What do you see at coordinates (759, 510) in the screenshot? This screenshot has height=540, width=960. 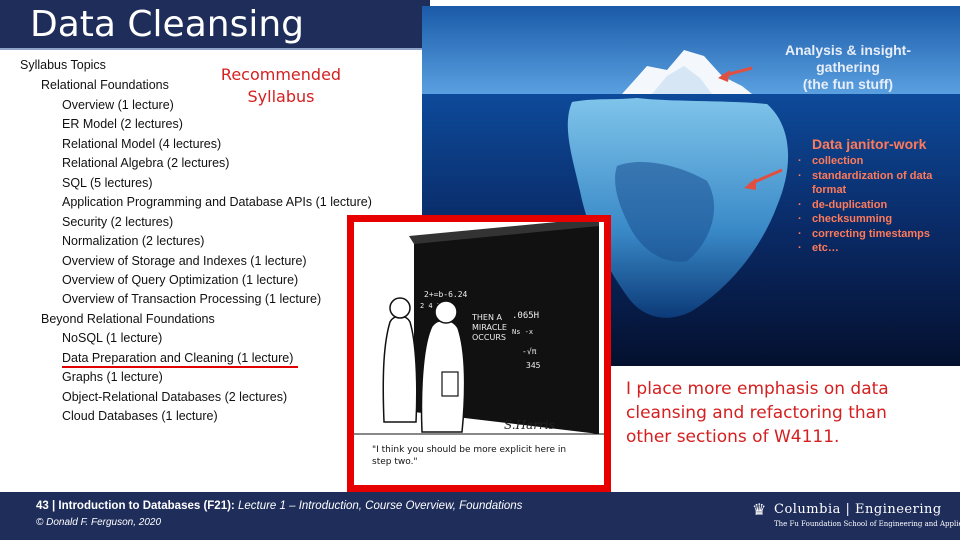 I see `crown-icon: ♛` at bounding box center [759, 510].